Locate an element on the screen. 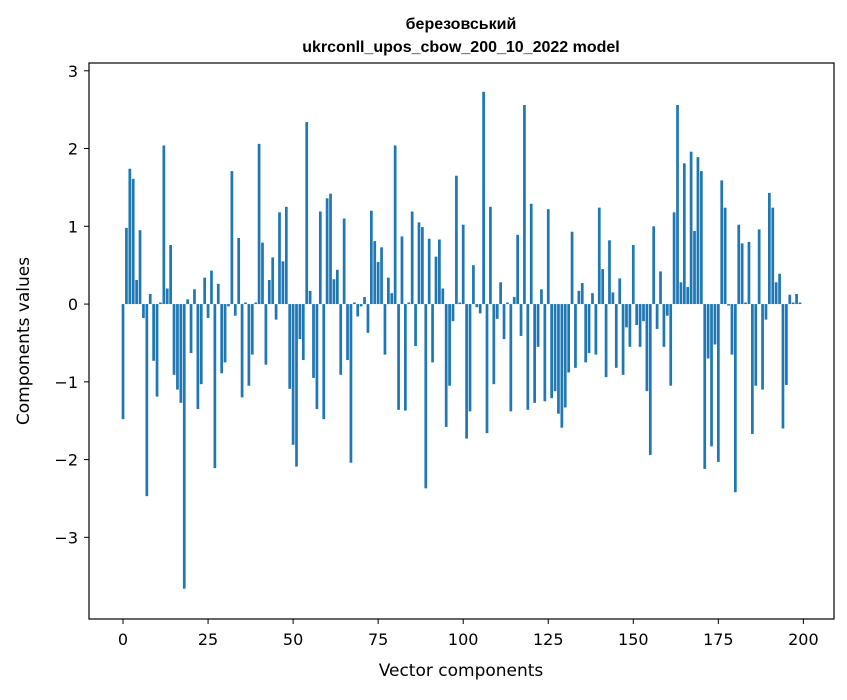  y-tick-label-5: −2 is located at coordinates (66, 460).